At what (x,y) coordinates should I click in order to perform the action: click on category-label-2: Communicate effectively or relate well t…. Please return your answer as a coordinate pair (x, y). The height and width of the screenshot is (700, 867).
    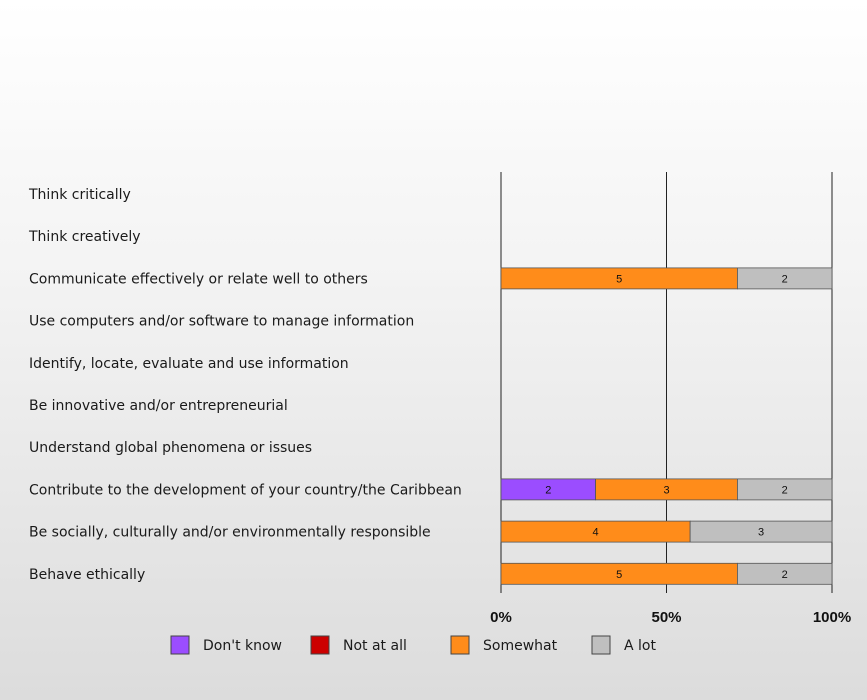
    Looking at the image, I should click on (198, 279).